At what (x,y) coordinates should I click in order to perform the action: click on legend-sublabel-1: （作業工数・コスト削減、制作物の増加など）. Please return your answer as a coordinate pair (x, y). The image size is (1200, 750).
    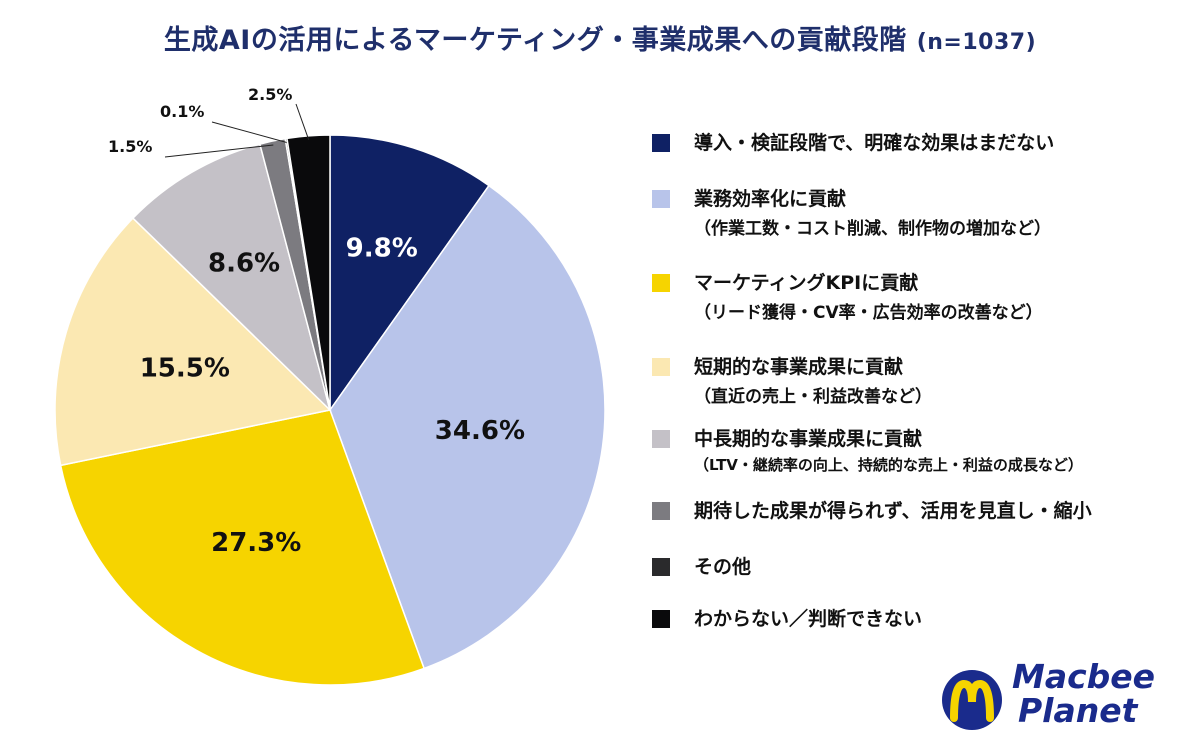
    Looking at the image, I should click on (872, 229).